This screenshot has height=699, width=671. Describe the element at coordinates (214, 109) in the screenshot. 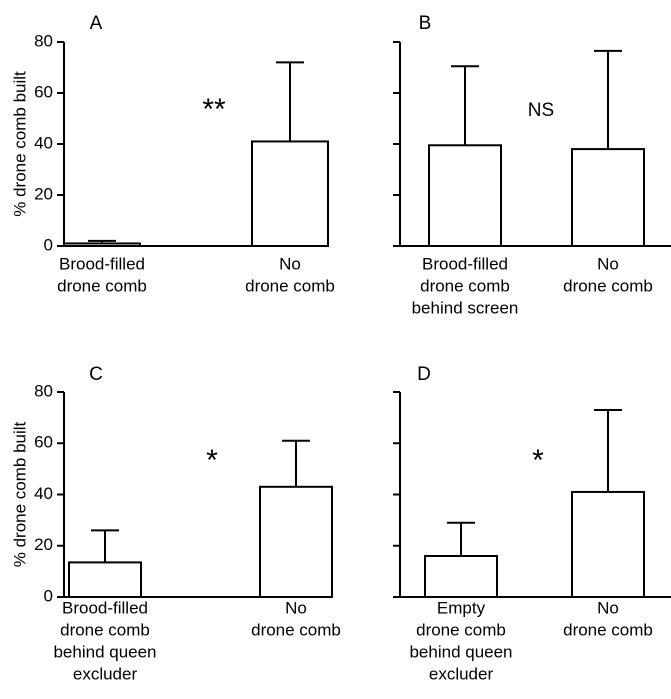

I see `panel-a-significance: **` at that location.